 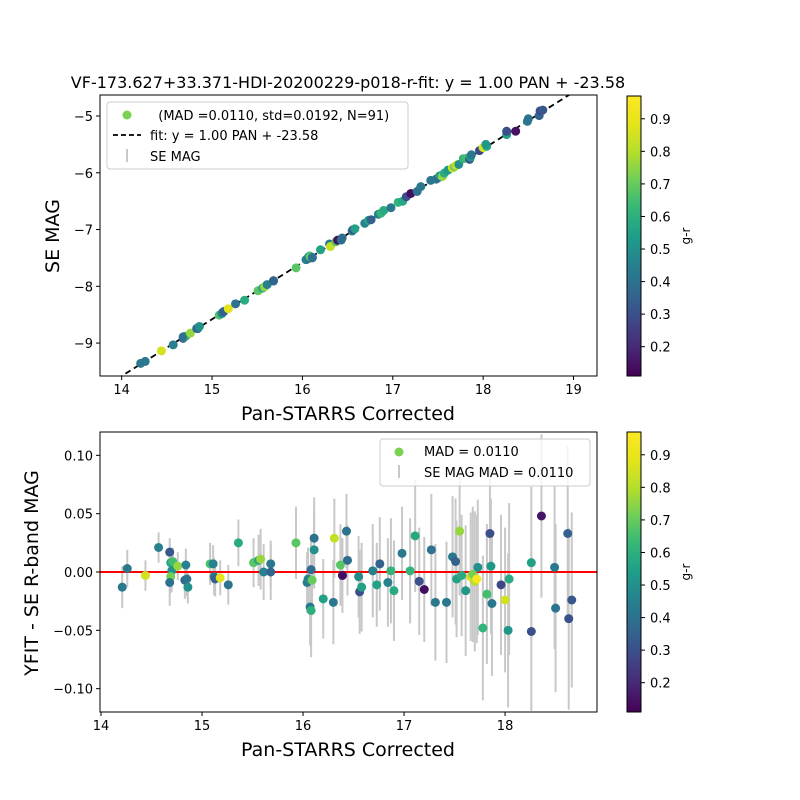 What do you see at coordinates (660, 488) in the screenshot?
I see `bottom-colorbar-tick-label: 0.8` at bounding box center [660, 488].